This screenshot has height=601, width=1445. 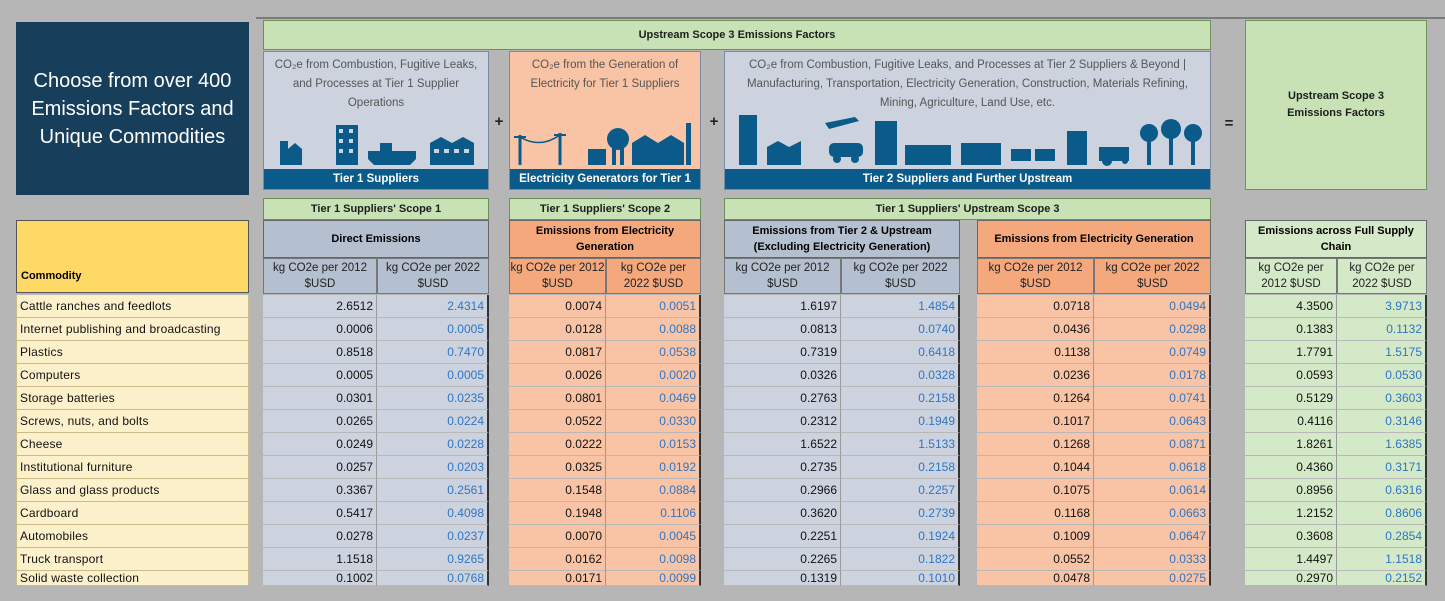 What do you see at coordinates (320, 306) in the screenshot?
I see `table-cell: 2.6512` at bounding box center [320, 306].